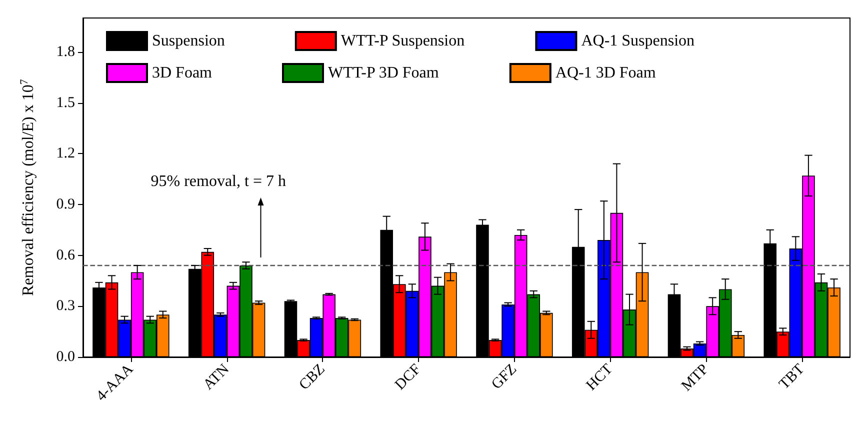  What do you see at coordinates (66, 255) in the screenshot?
I see `y-tick-label: 0.6` at bounding box center [66, 255].